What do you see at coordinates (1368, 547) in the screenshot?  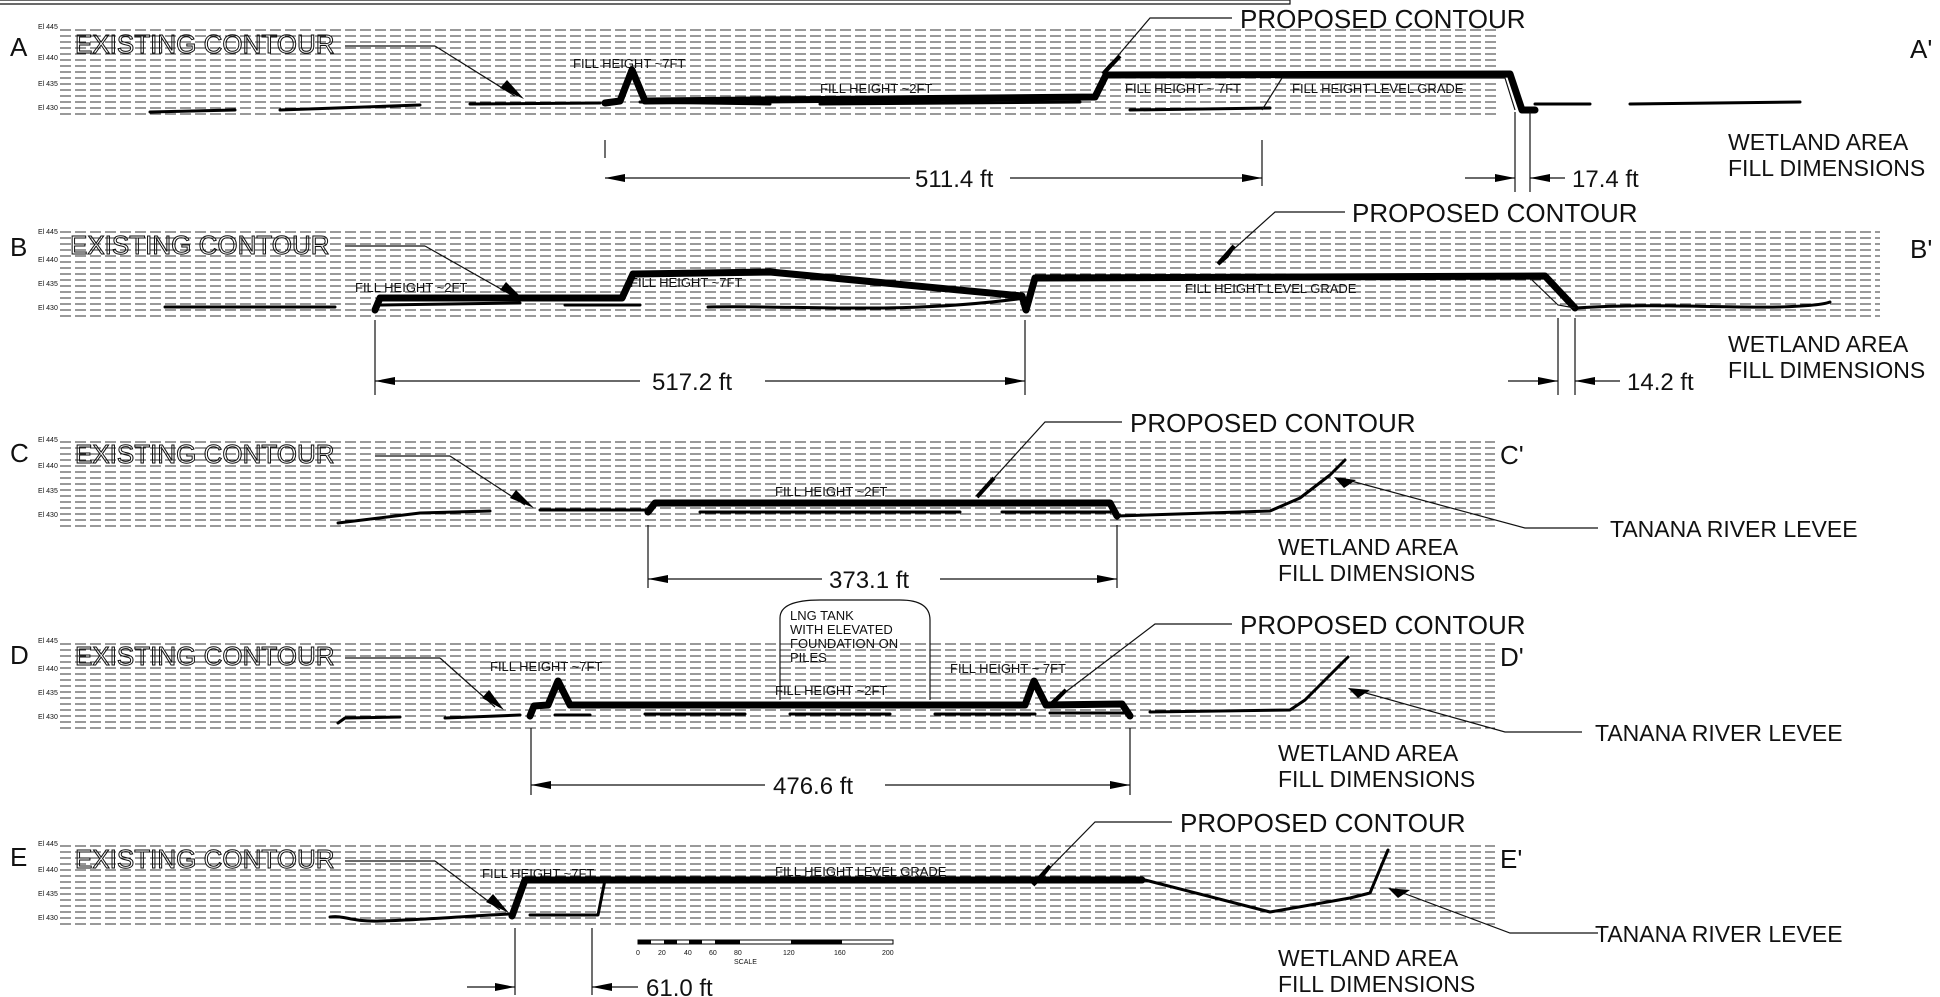 I see `wetland-label-c-1: WETLAND AREA` at bounding box center [1368, 547].